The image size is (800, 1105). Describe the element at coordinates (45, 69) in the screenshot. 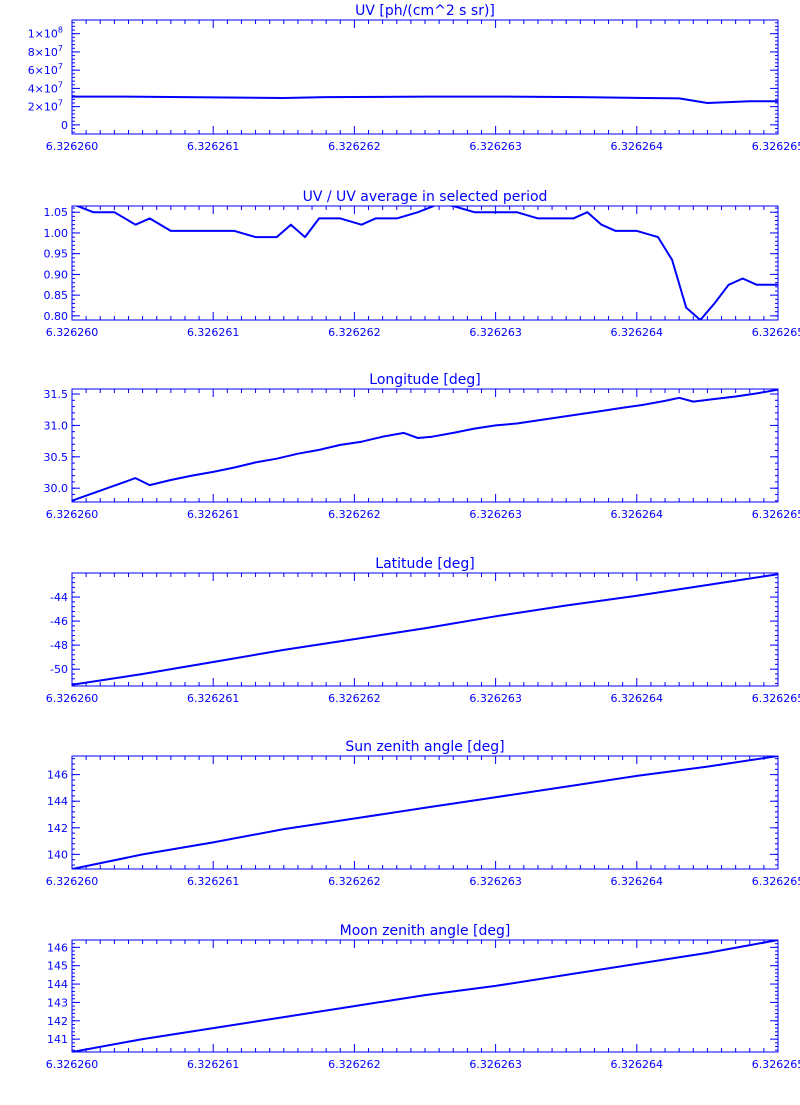

I see `y-tick-label: 6×10⁷` at that location.